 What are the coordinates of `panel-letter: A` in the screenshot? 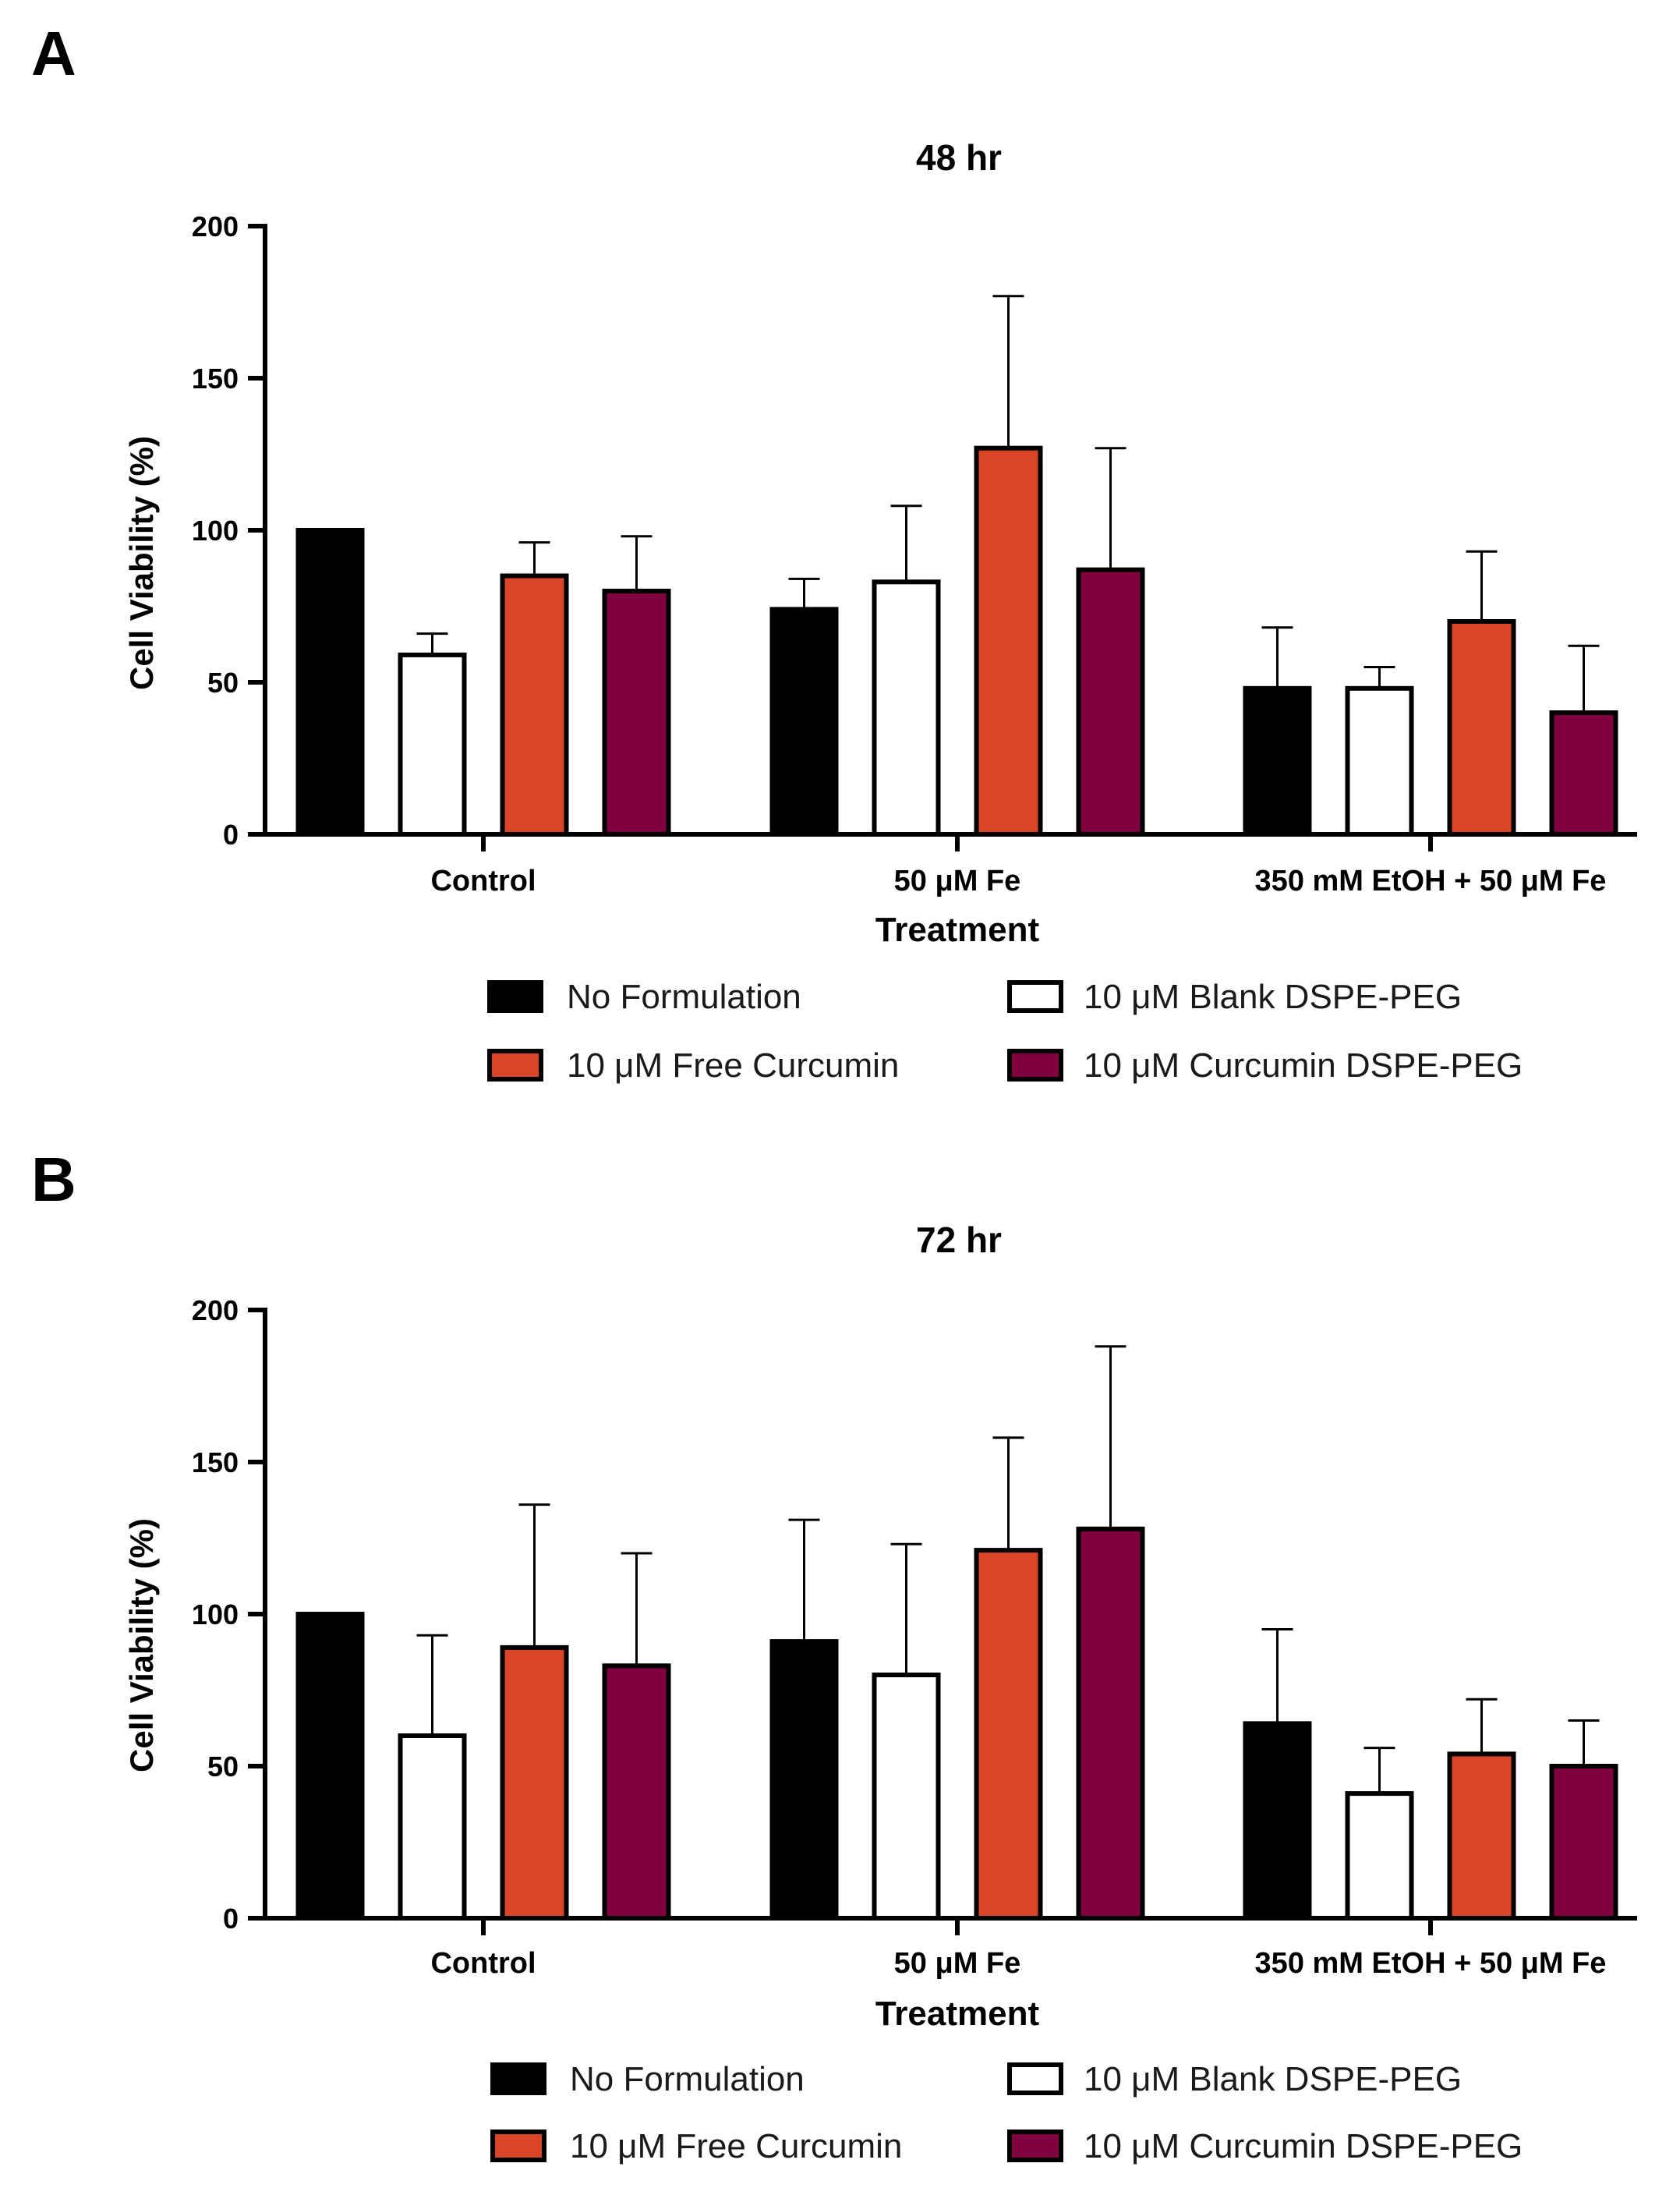 It's located at (53, 53).